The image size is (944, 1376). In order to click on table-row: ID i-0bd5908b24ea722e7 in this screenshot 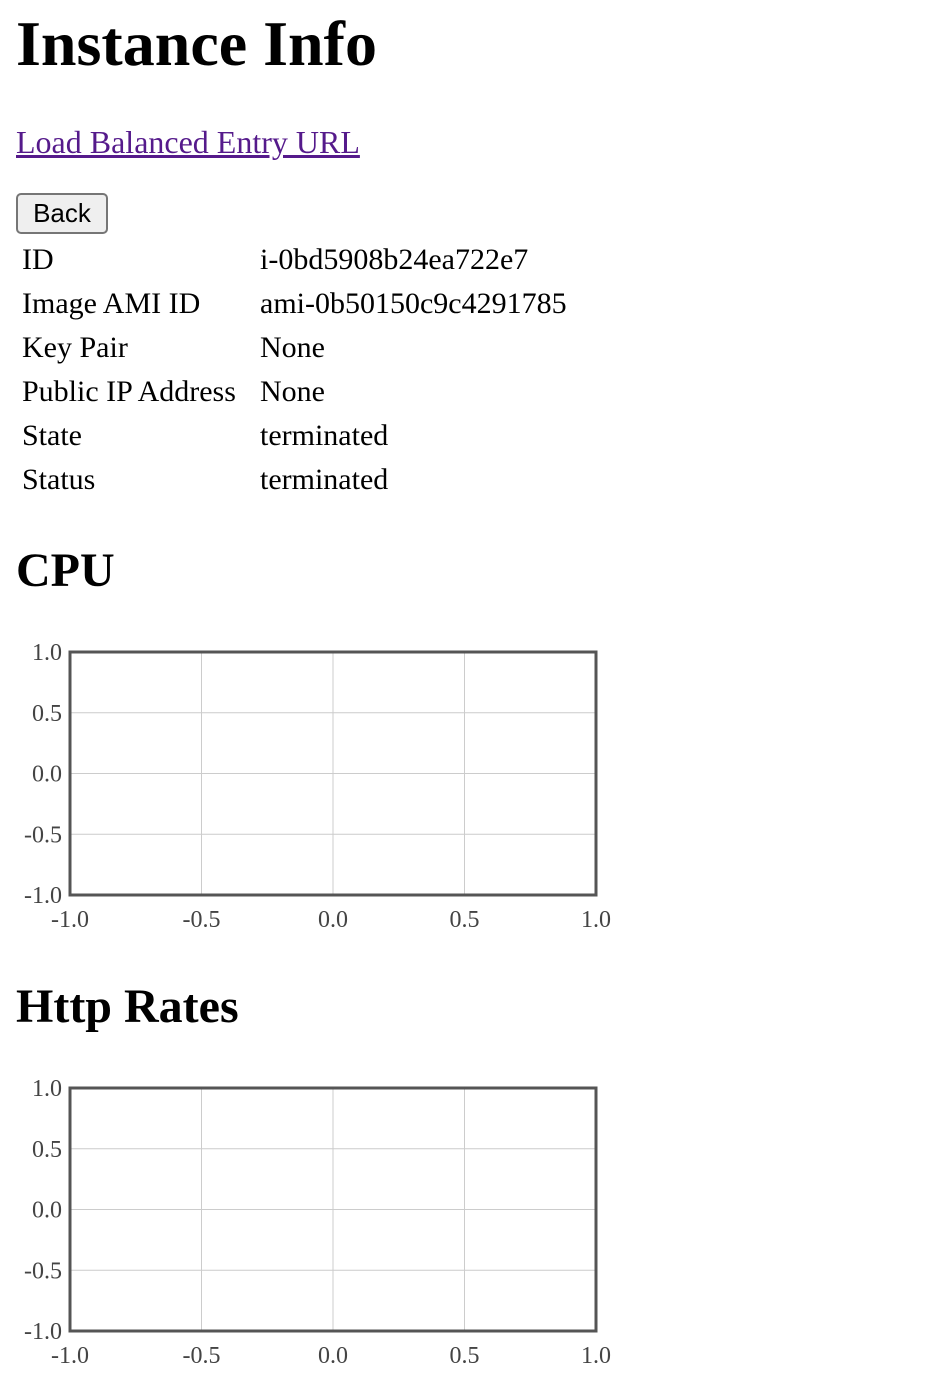, I will do `click(294, 260)`.